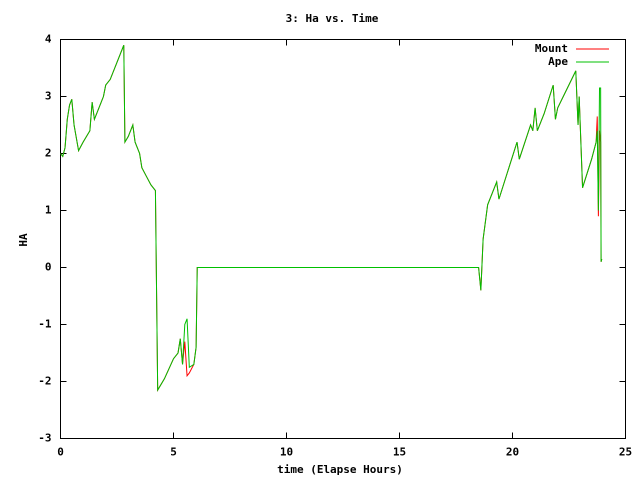 This screenshot has height=484, width=640. Describe the element at coordinates (23, 240) in the screenshot. I see `y-axis-label: HA` at that location.